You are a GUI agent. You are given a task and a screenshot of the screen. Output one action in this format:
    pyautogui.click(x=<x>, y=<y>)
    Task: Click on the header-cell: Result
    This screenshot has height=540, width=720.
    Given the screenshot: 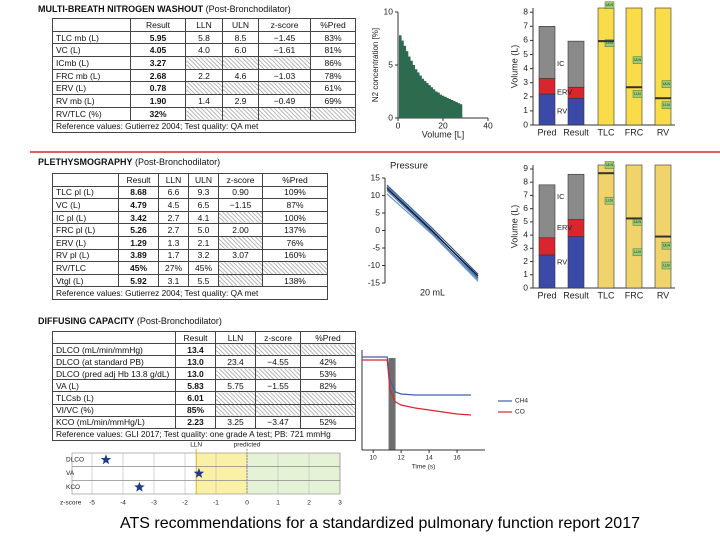 What is the action you would take?
    pyautogui.click(x=158, y=25)
    